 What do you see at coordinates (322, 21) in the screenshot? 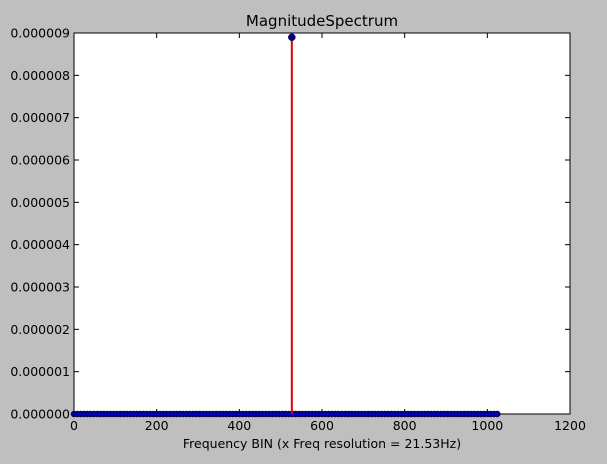
I see `chart-title: MagnitudeSpectrum` at bounding box center [322, 21].